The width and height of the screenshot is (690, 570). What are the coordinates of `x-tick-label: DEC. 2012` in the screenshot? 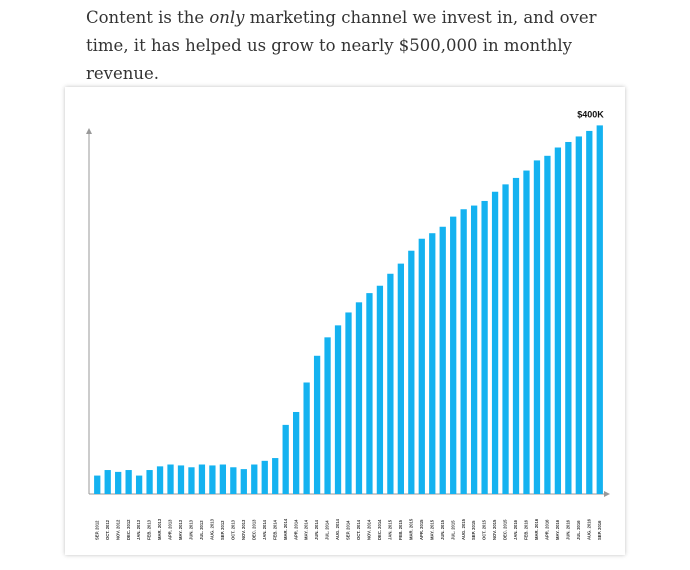 It's located at (128, 529).